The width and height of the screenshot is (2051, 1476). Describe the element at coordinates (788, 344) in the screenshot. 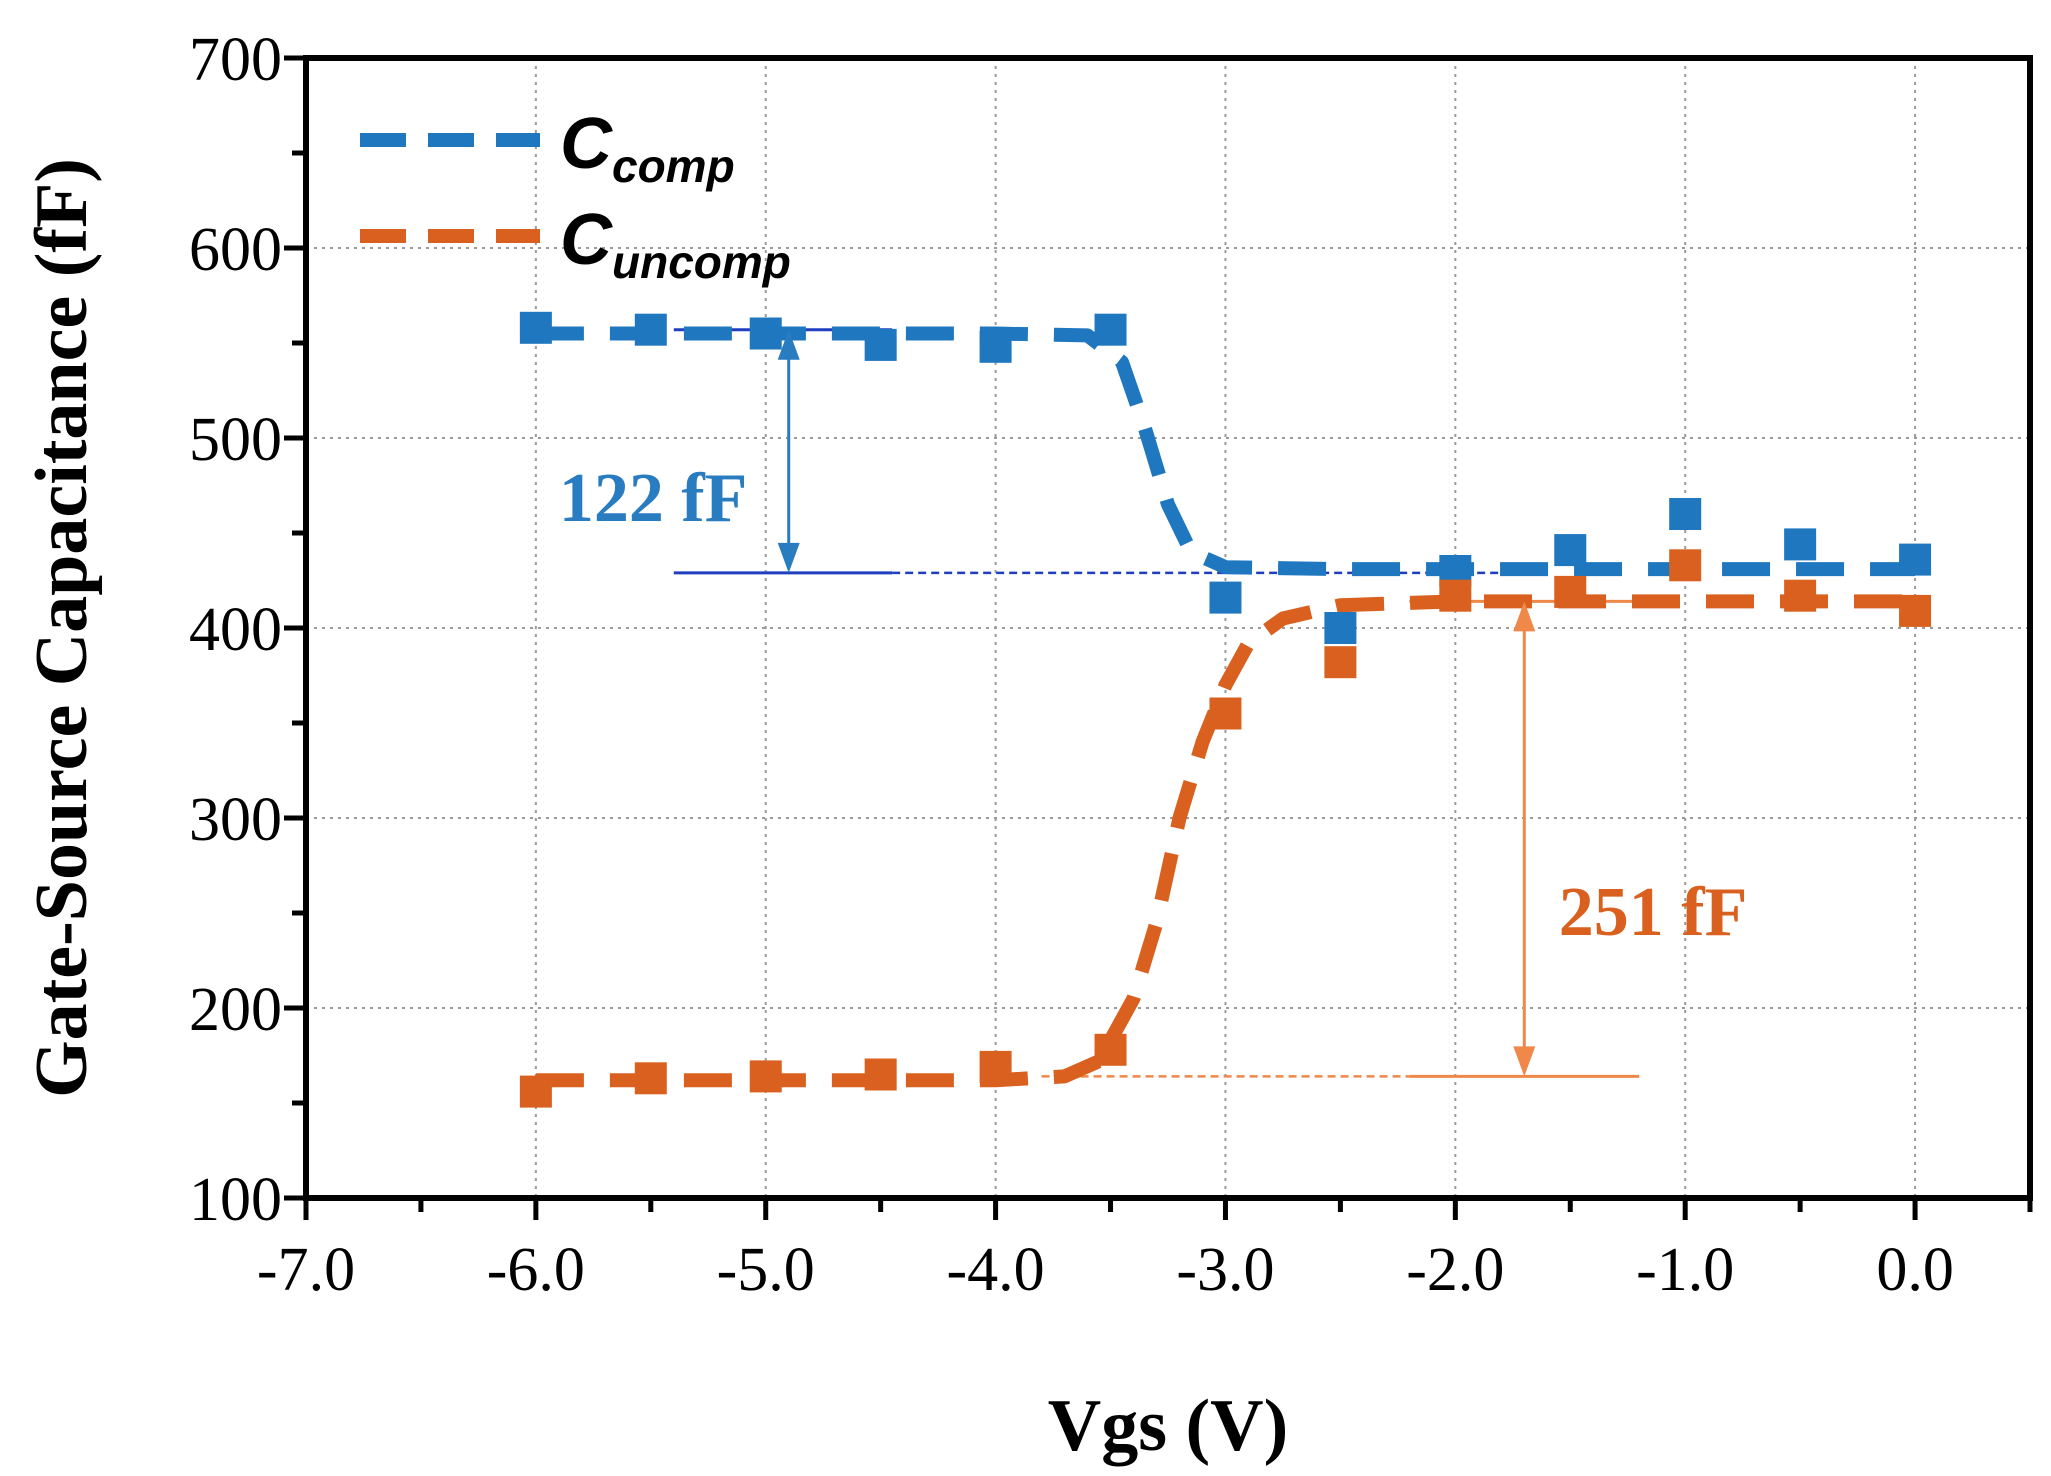

I see `arrow-comp-head-top` at that location.